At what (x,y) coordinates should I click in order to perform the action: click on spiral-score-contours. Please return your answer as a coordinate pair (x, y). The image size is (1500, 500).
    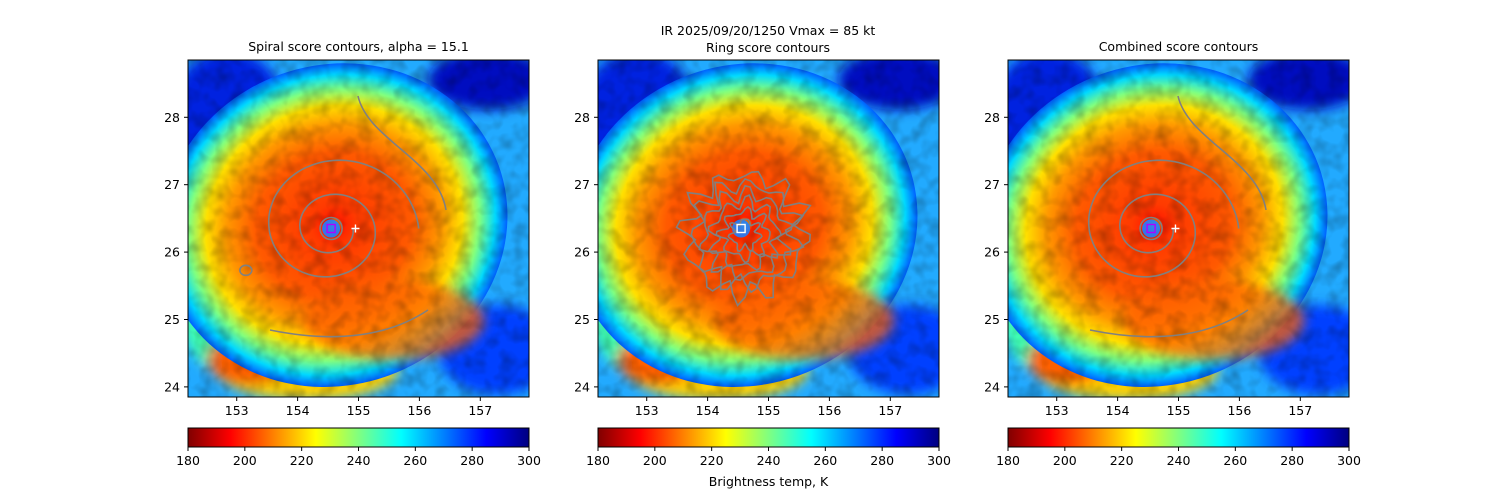
    Looking at the image, I should click on (343, 216).